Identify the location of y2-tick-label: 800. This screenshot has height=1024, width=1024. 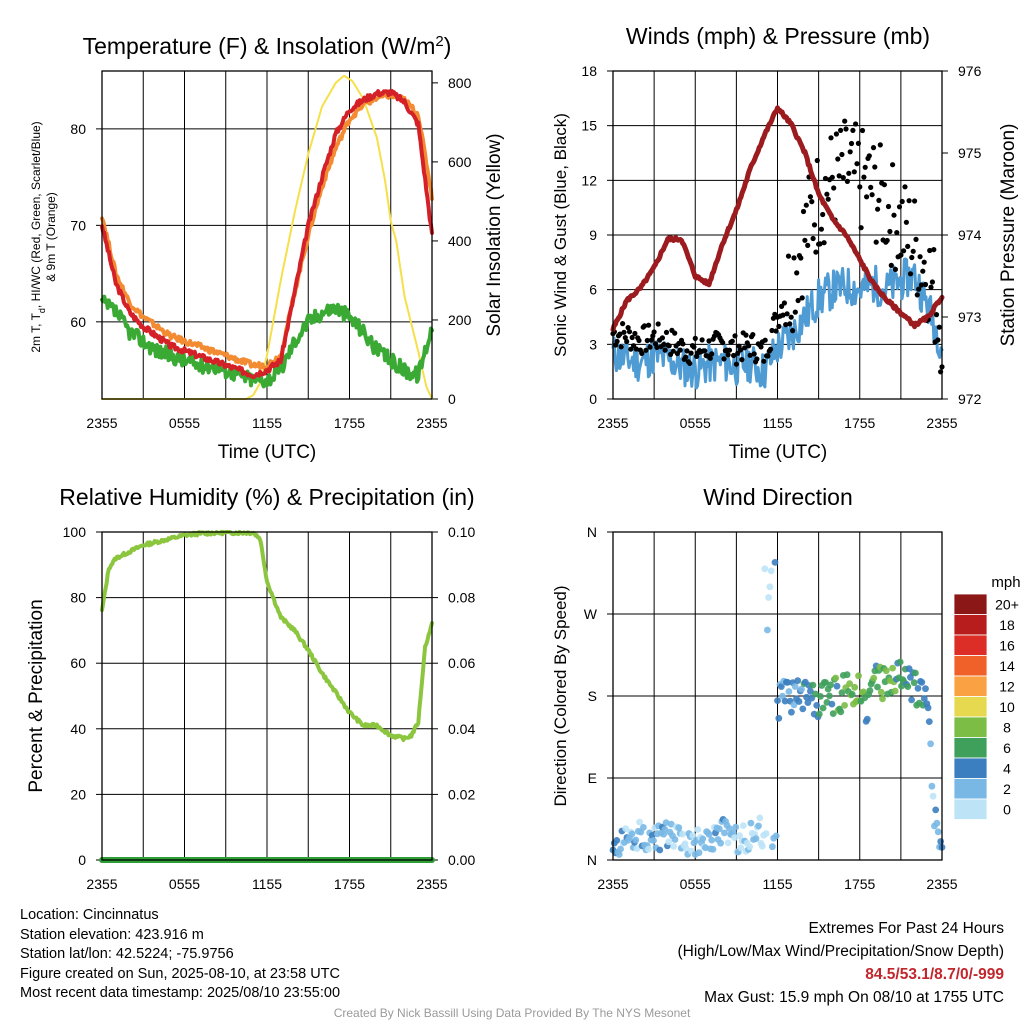
(460, 83).